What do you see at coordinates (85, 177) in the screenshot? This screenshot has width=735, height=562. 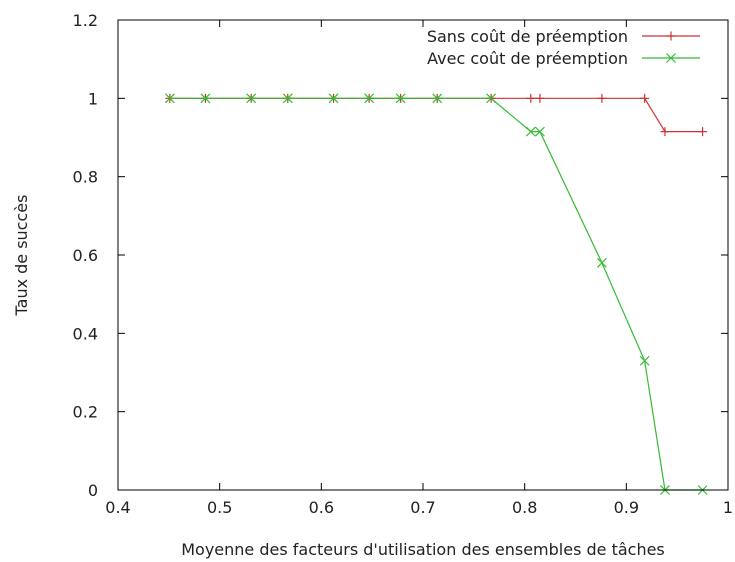 I see `y-tick-label: 0.8` at bounding box center [85, 177].